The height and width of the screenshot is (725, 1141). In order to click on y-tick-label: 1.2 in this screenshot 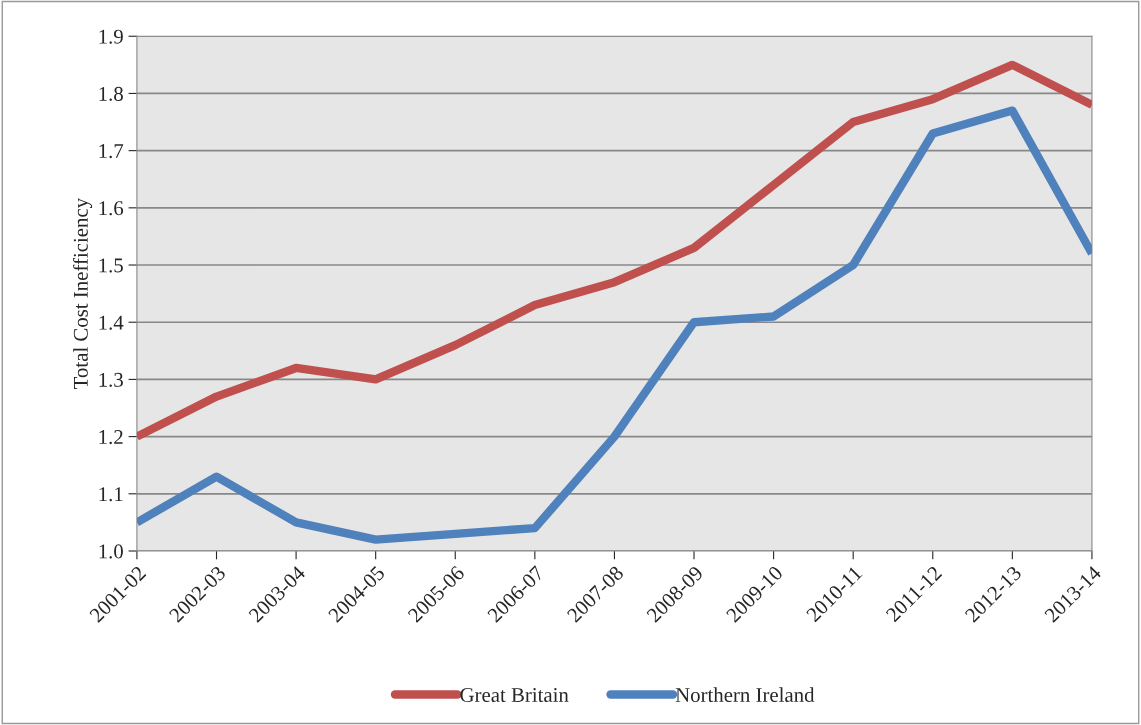, I will do `click(111, 437)`.